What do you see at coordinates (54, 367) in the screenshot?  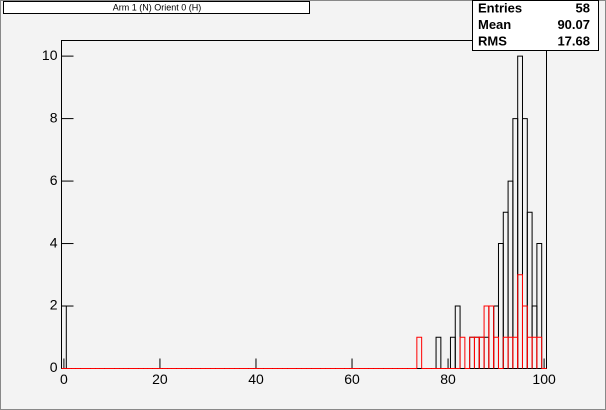 I see `y-tick-label: 0` at bounding box center [54, 367].